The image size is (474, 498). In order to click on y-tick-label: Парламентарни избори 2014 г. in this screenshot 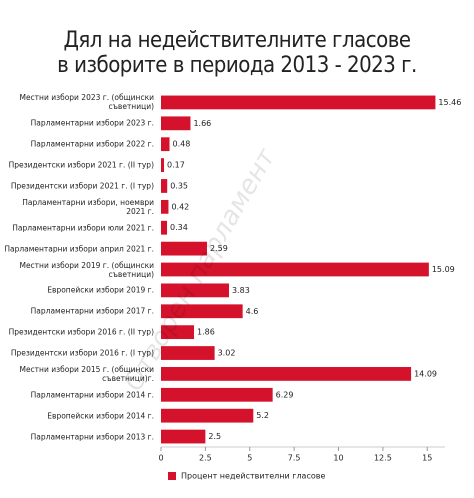, I will do `click(92, 395)`.